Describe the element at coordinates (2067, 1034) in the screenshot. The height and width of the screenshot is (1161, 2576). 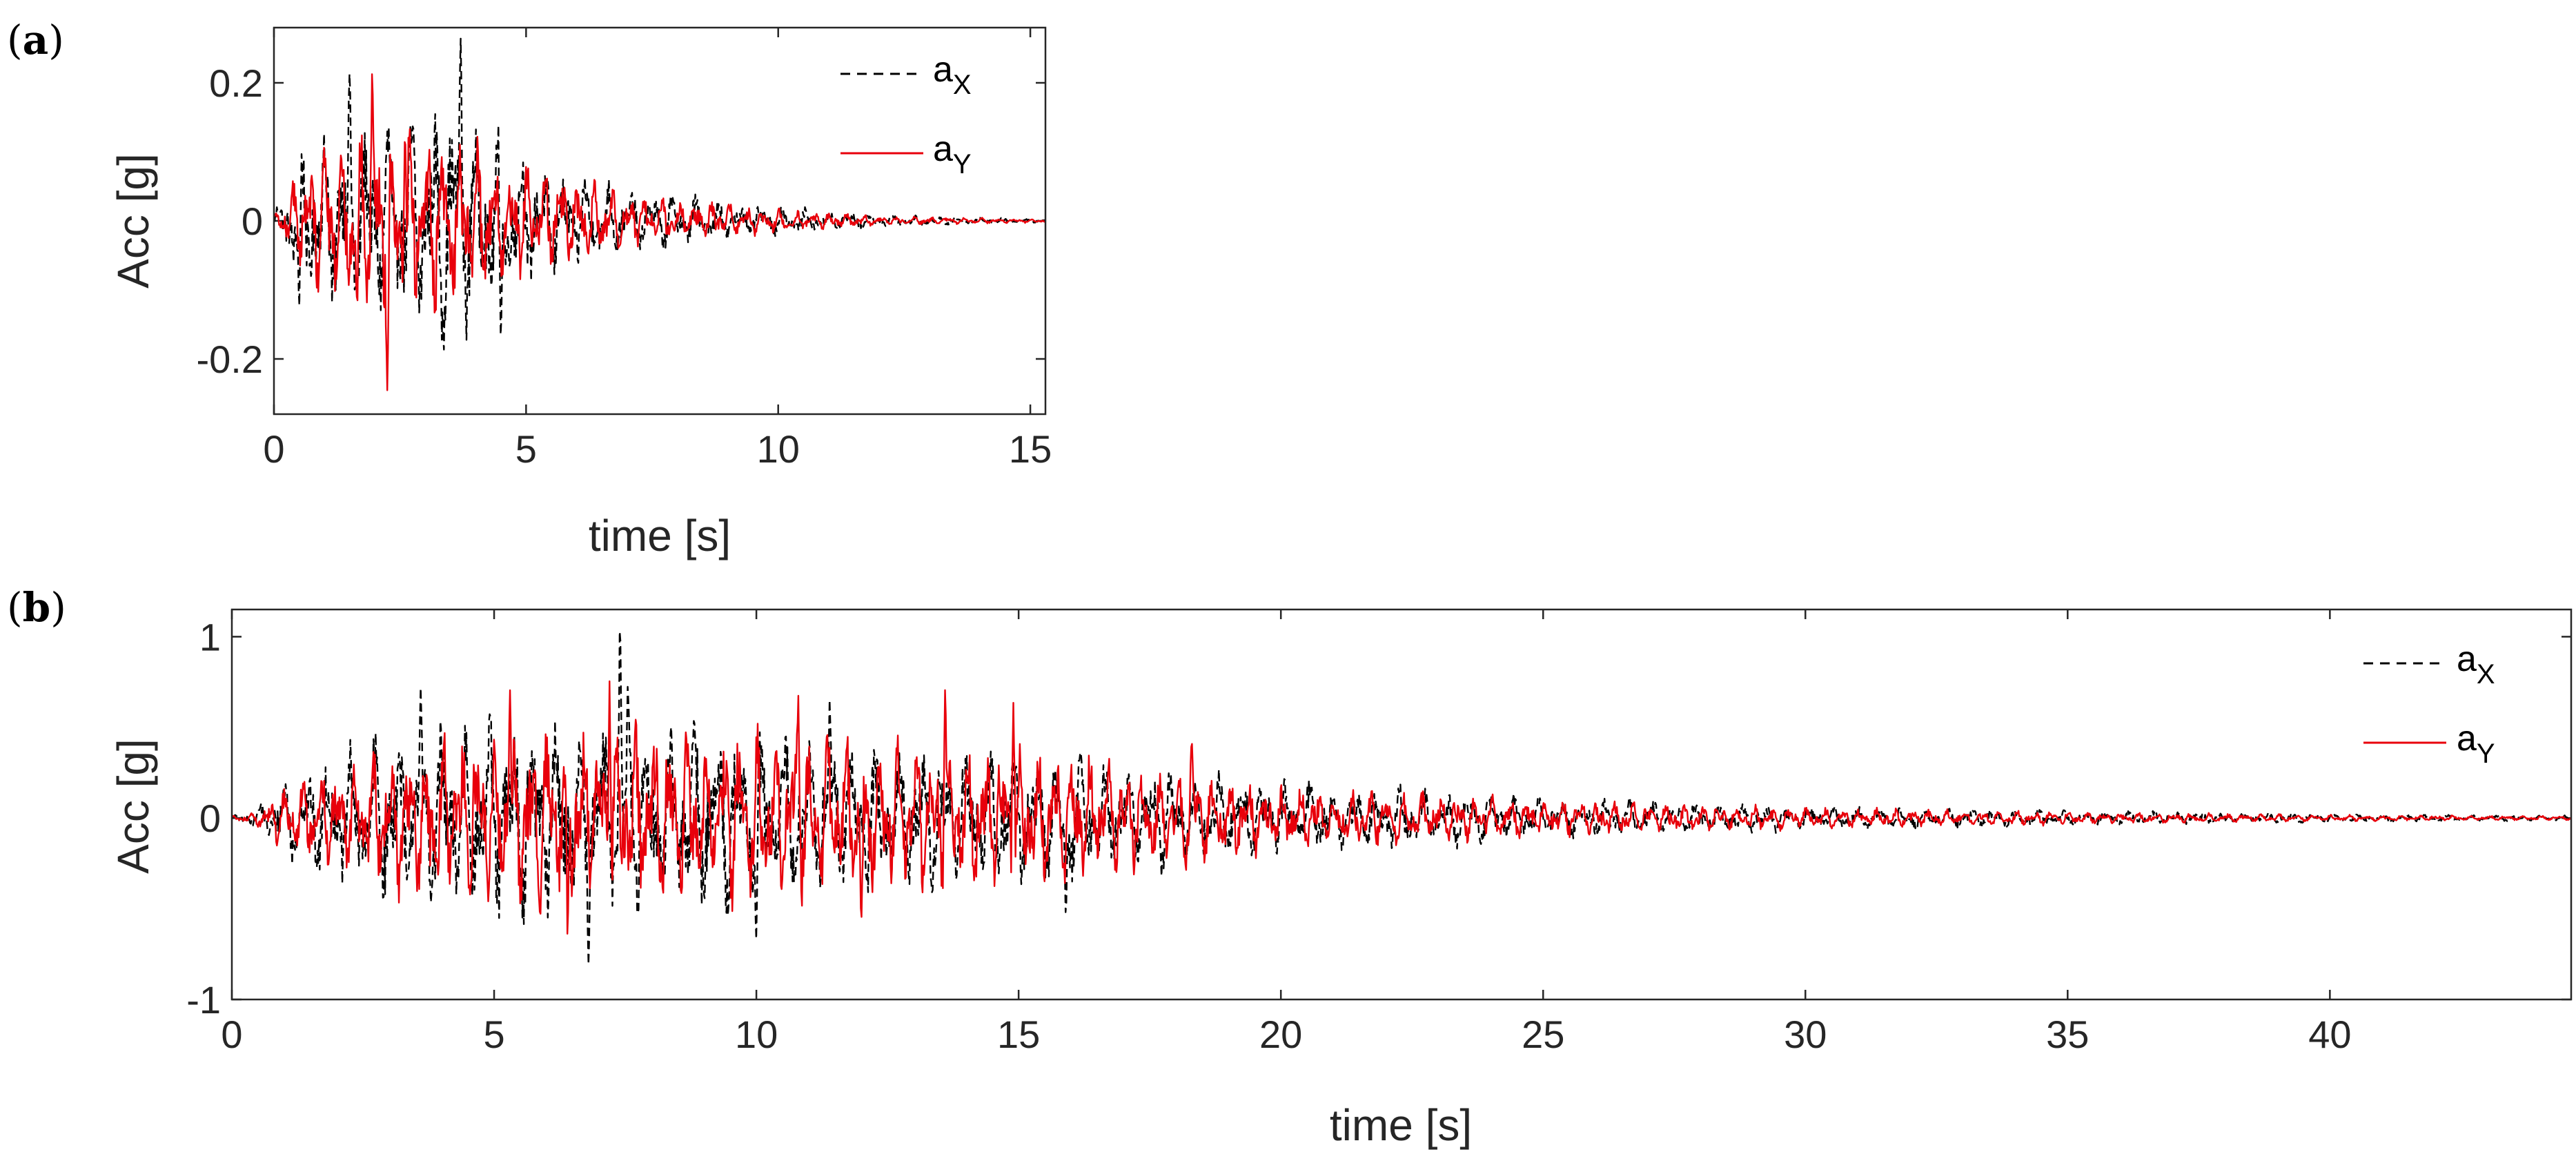
I see `x-tick-label: 35` at that location.